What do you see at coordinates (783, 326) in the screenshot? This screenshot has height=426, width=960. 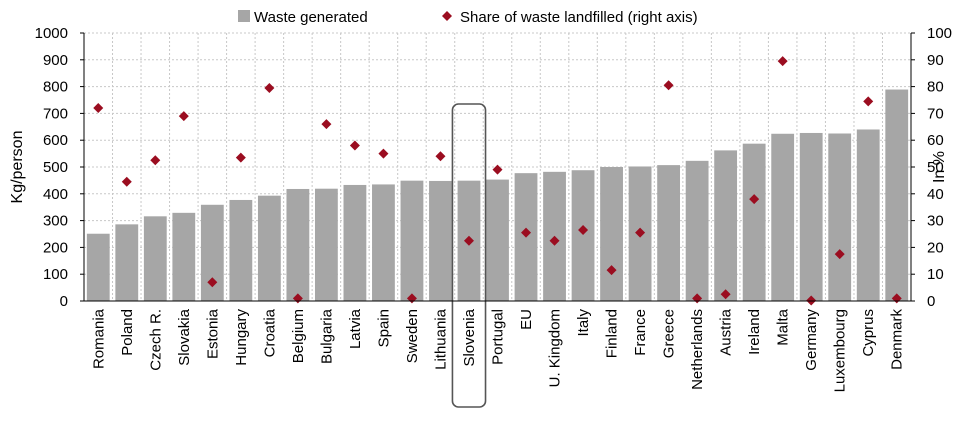 I see `x-tick-label: Malta` at bounding box center [783, 326].